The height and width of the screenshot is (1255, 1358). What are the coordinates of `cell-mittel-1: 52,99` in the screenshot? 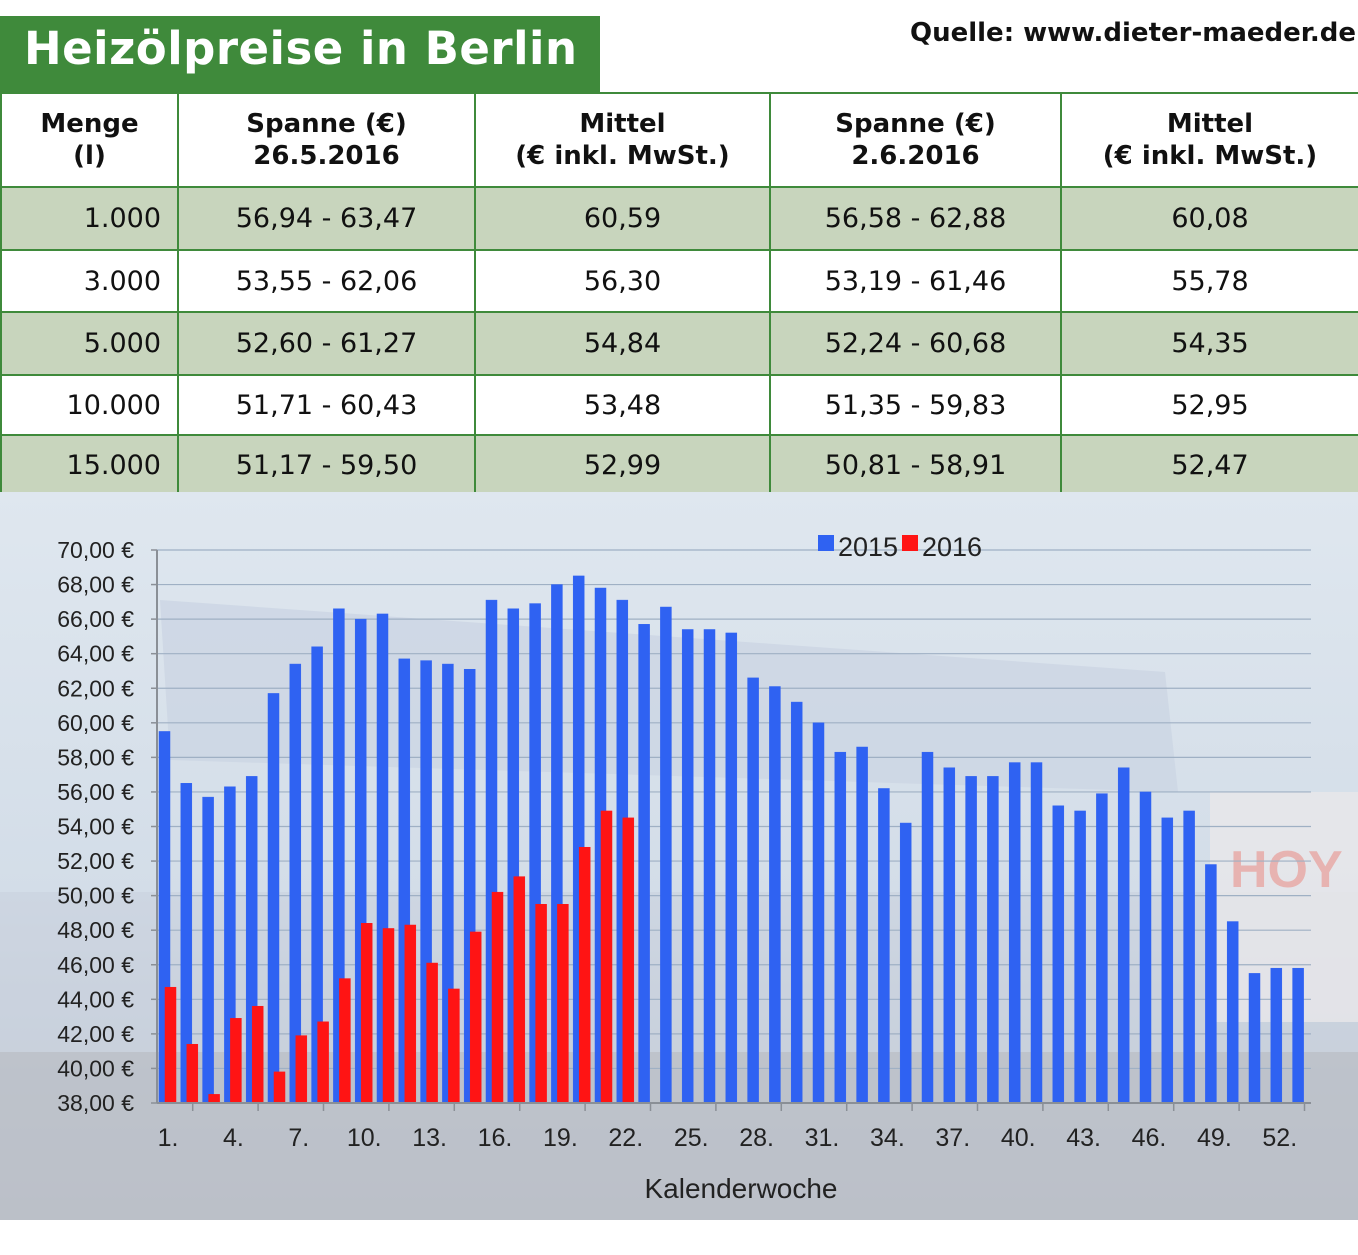 It's located at (622, 465).